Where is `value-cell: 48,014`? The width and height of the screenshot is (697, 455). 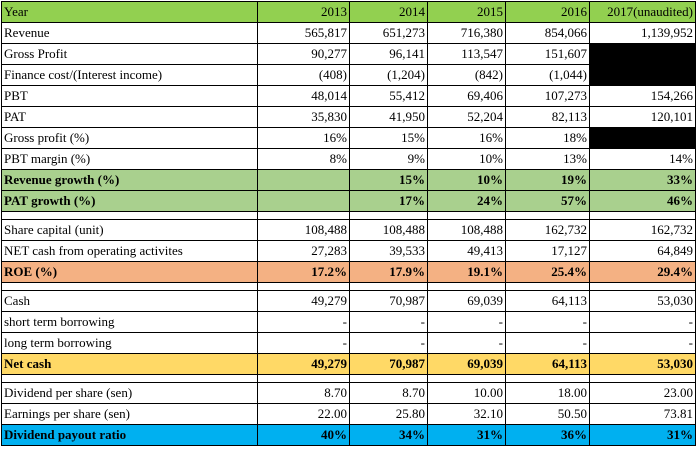
value-cell: 48,014 is located at coordinates (303, 96).